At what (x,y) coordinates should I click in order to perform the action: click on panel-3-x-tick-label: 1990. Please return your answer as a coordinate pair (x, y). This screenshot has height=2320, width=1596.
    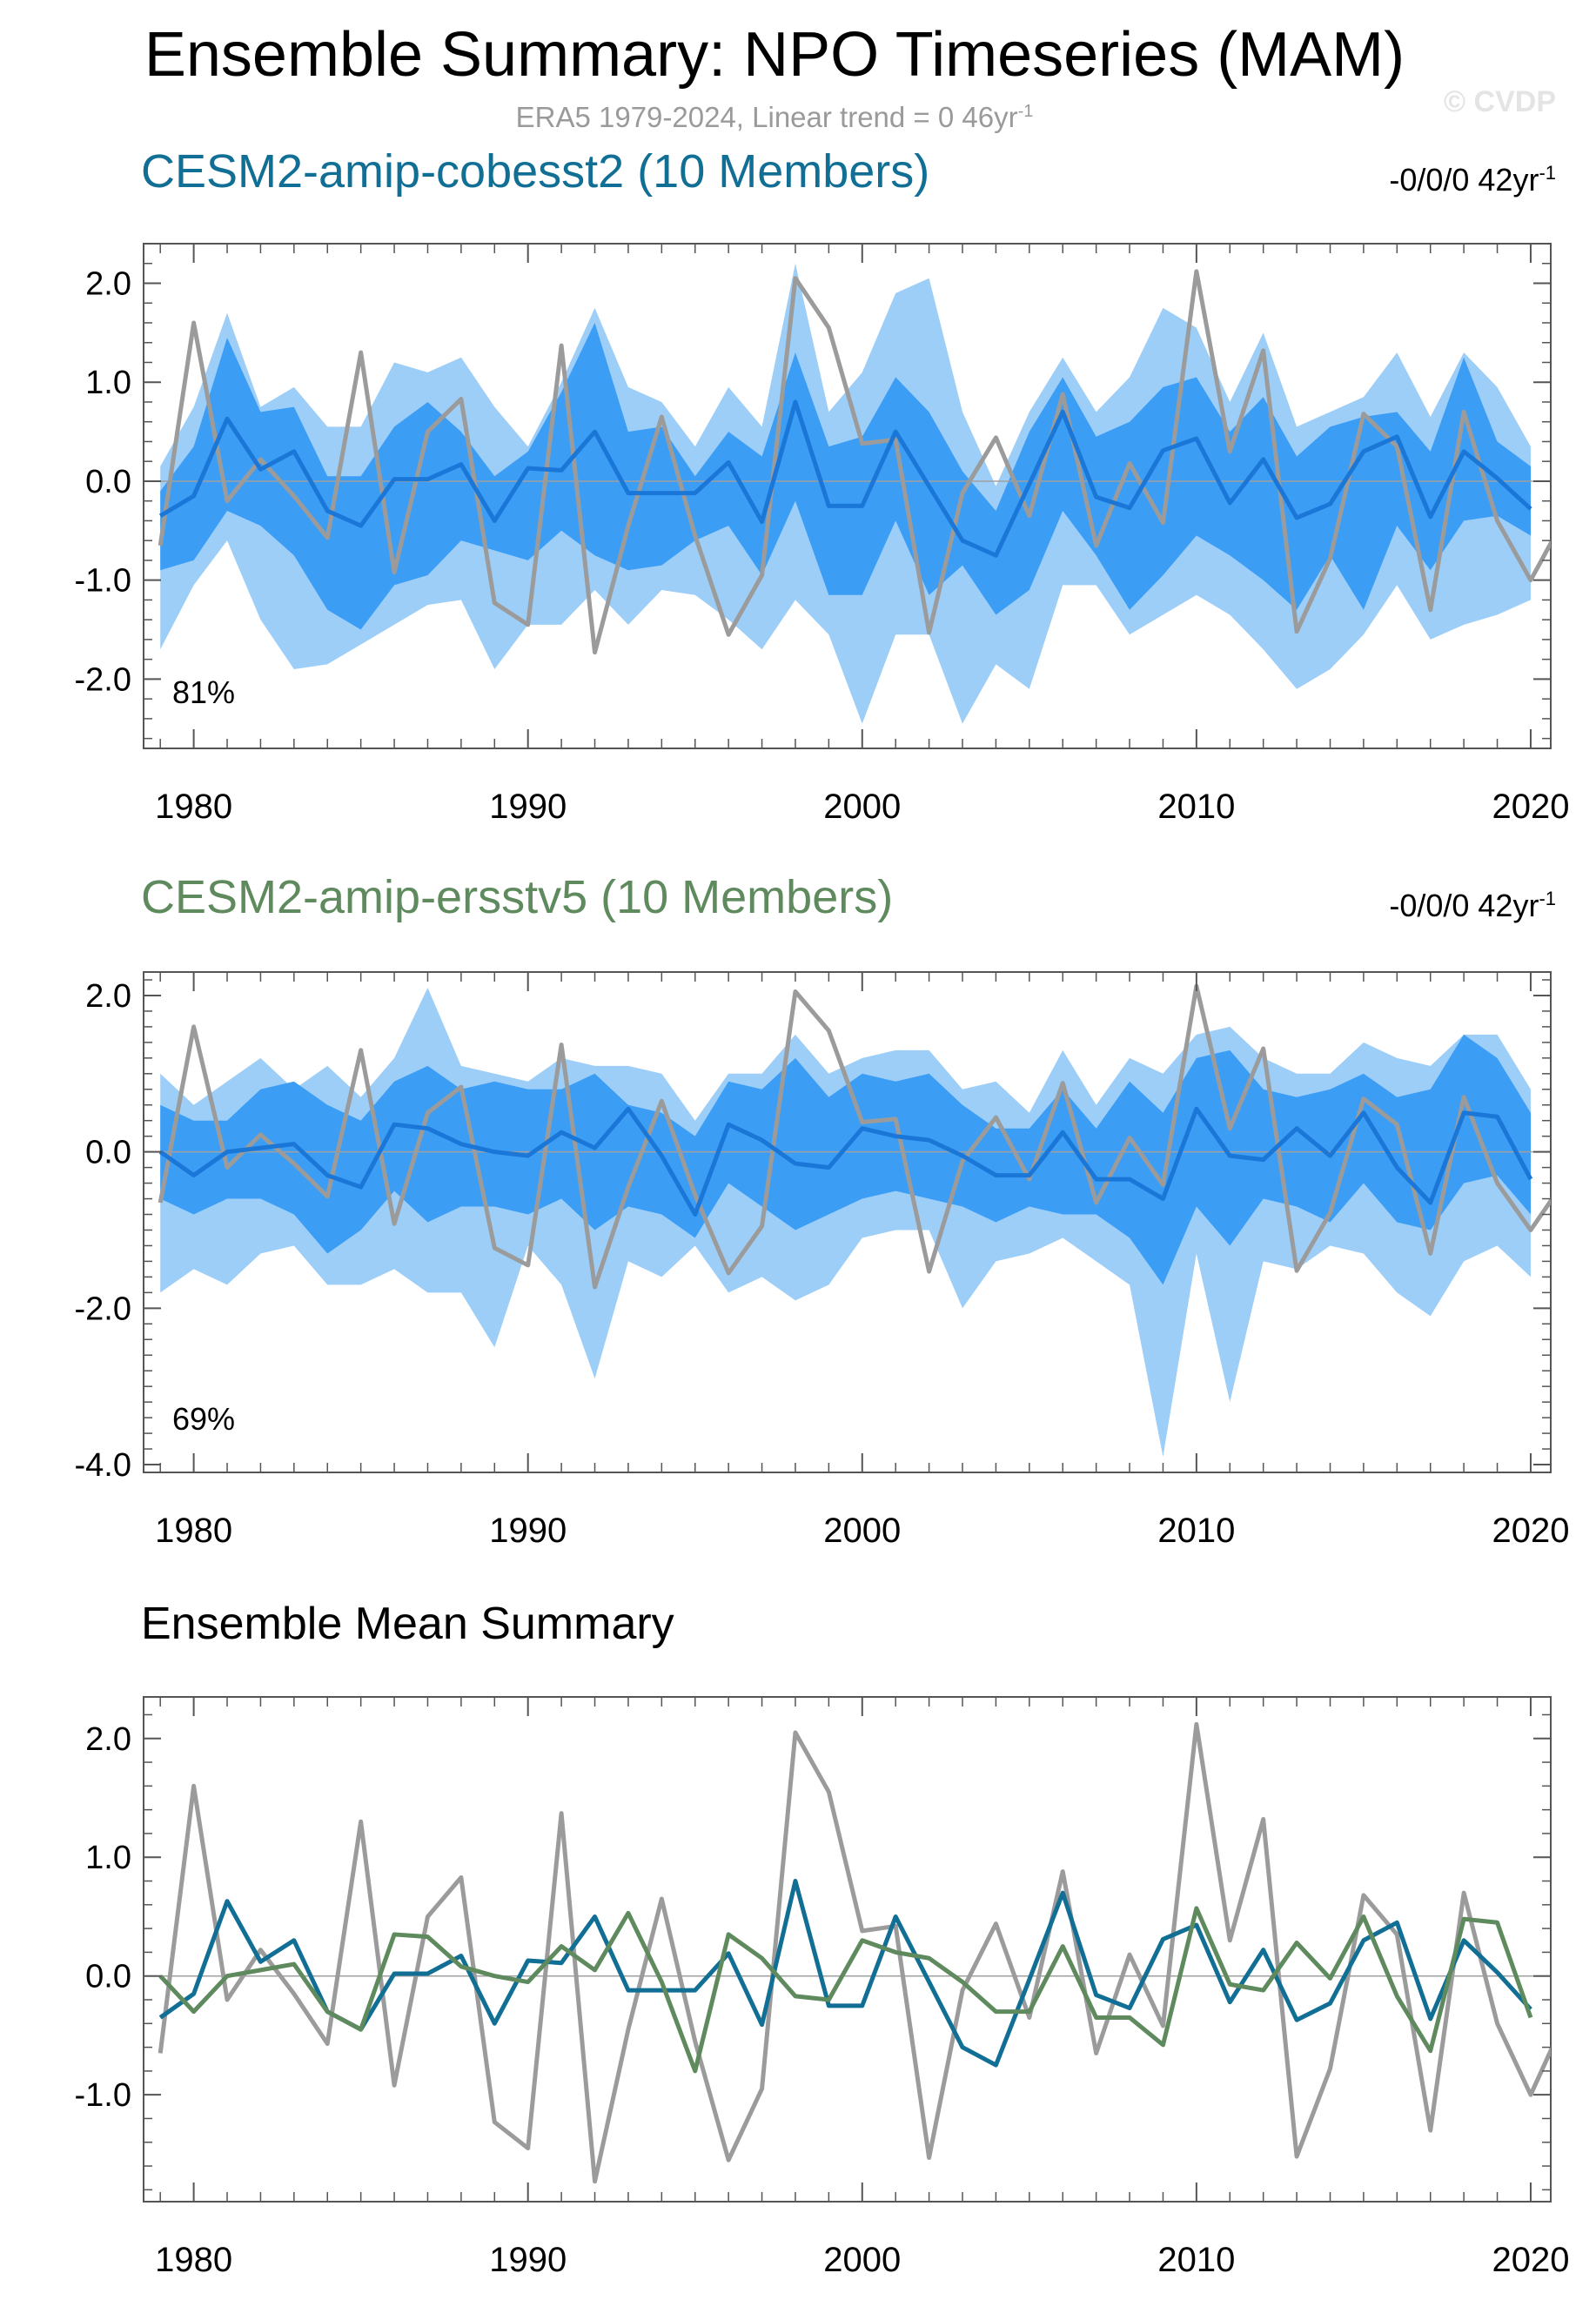
    Looking at the image, I should click on (528, 2260).